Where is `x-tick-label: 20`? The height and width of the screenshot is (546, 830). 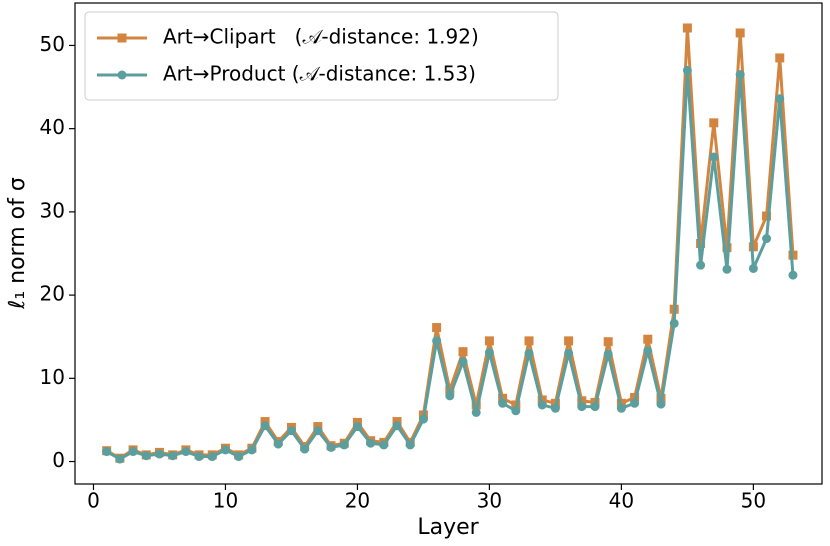 x-tick-label: 20 is located at coordinates (357, 501).